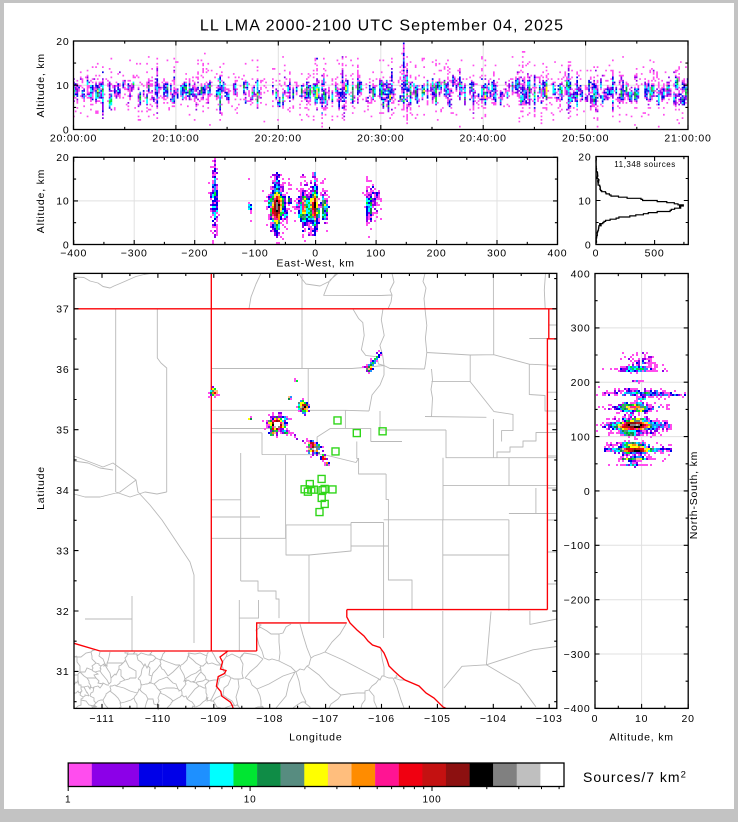 The image size is (738, 822). I want to click on svg-text: North-South, km, so click(694, 495).